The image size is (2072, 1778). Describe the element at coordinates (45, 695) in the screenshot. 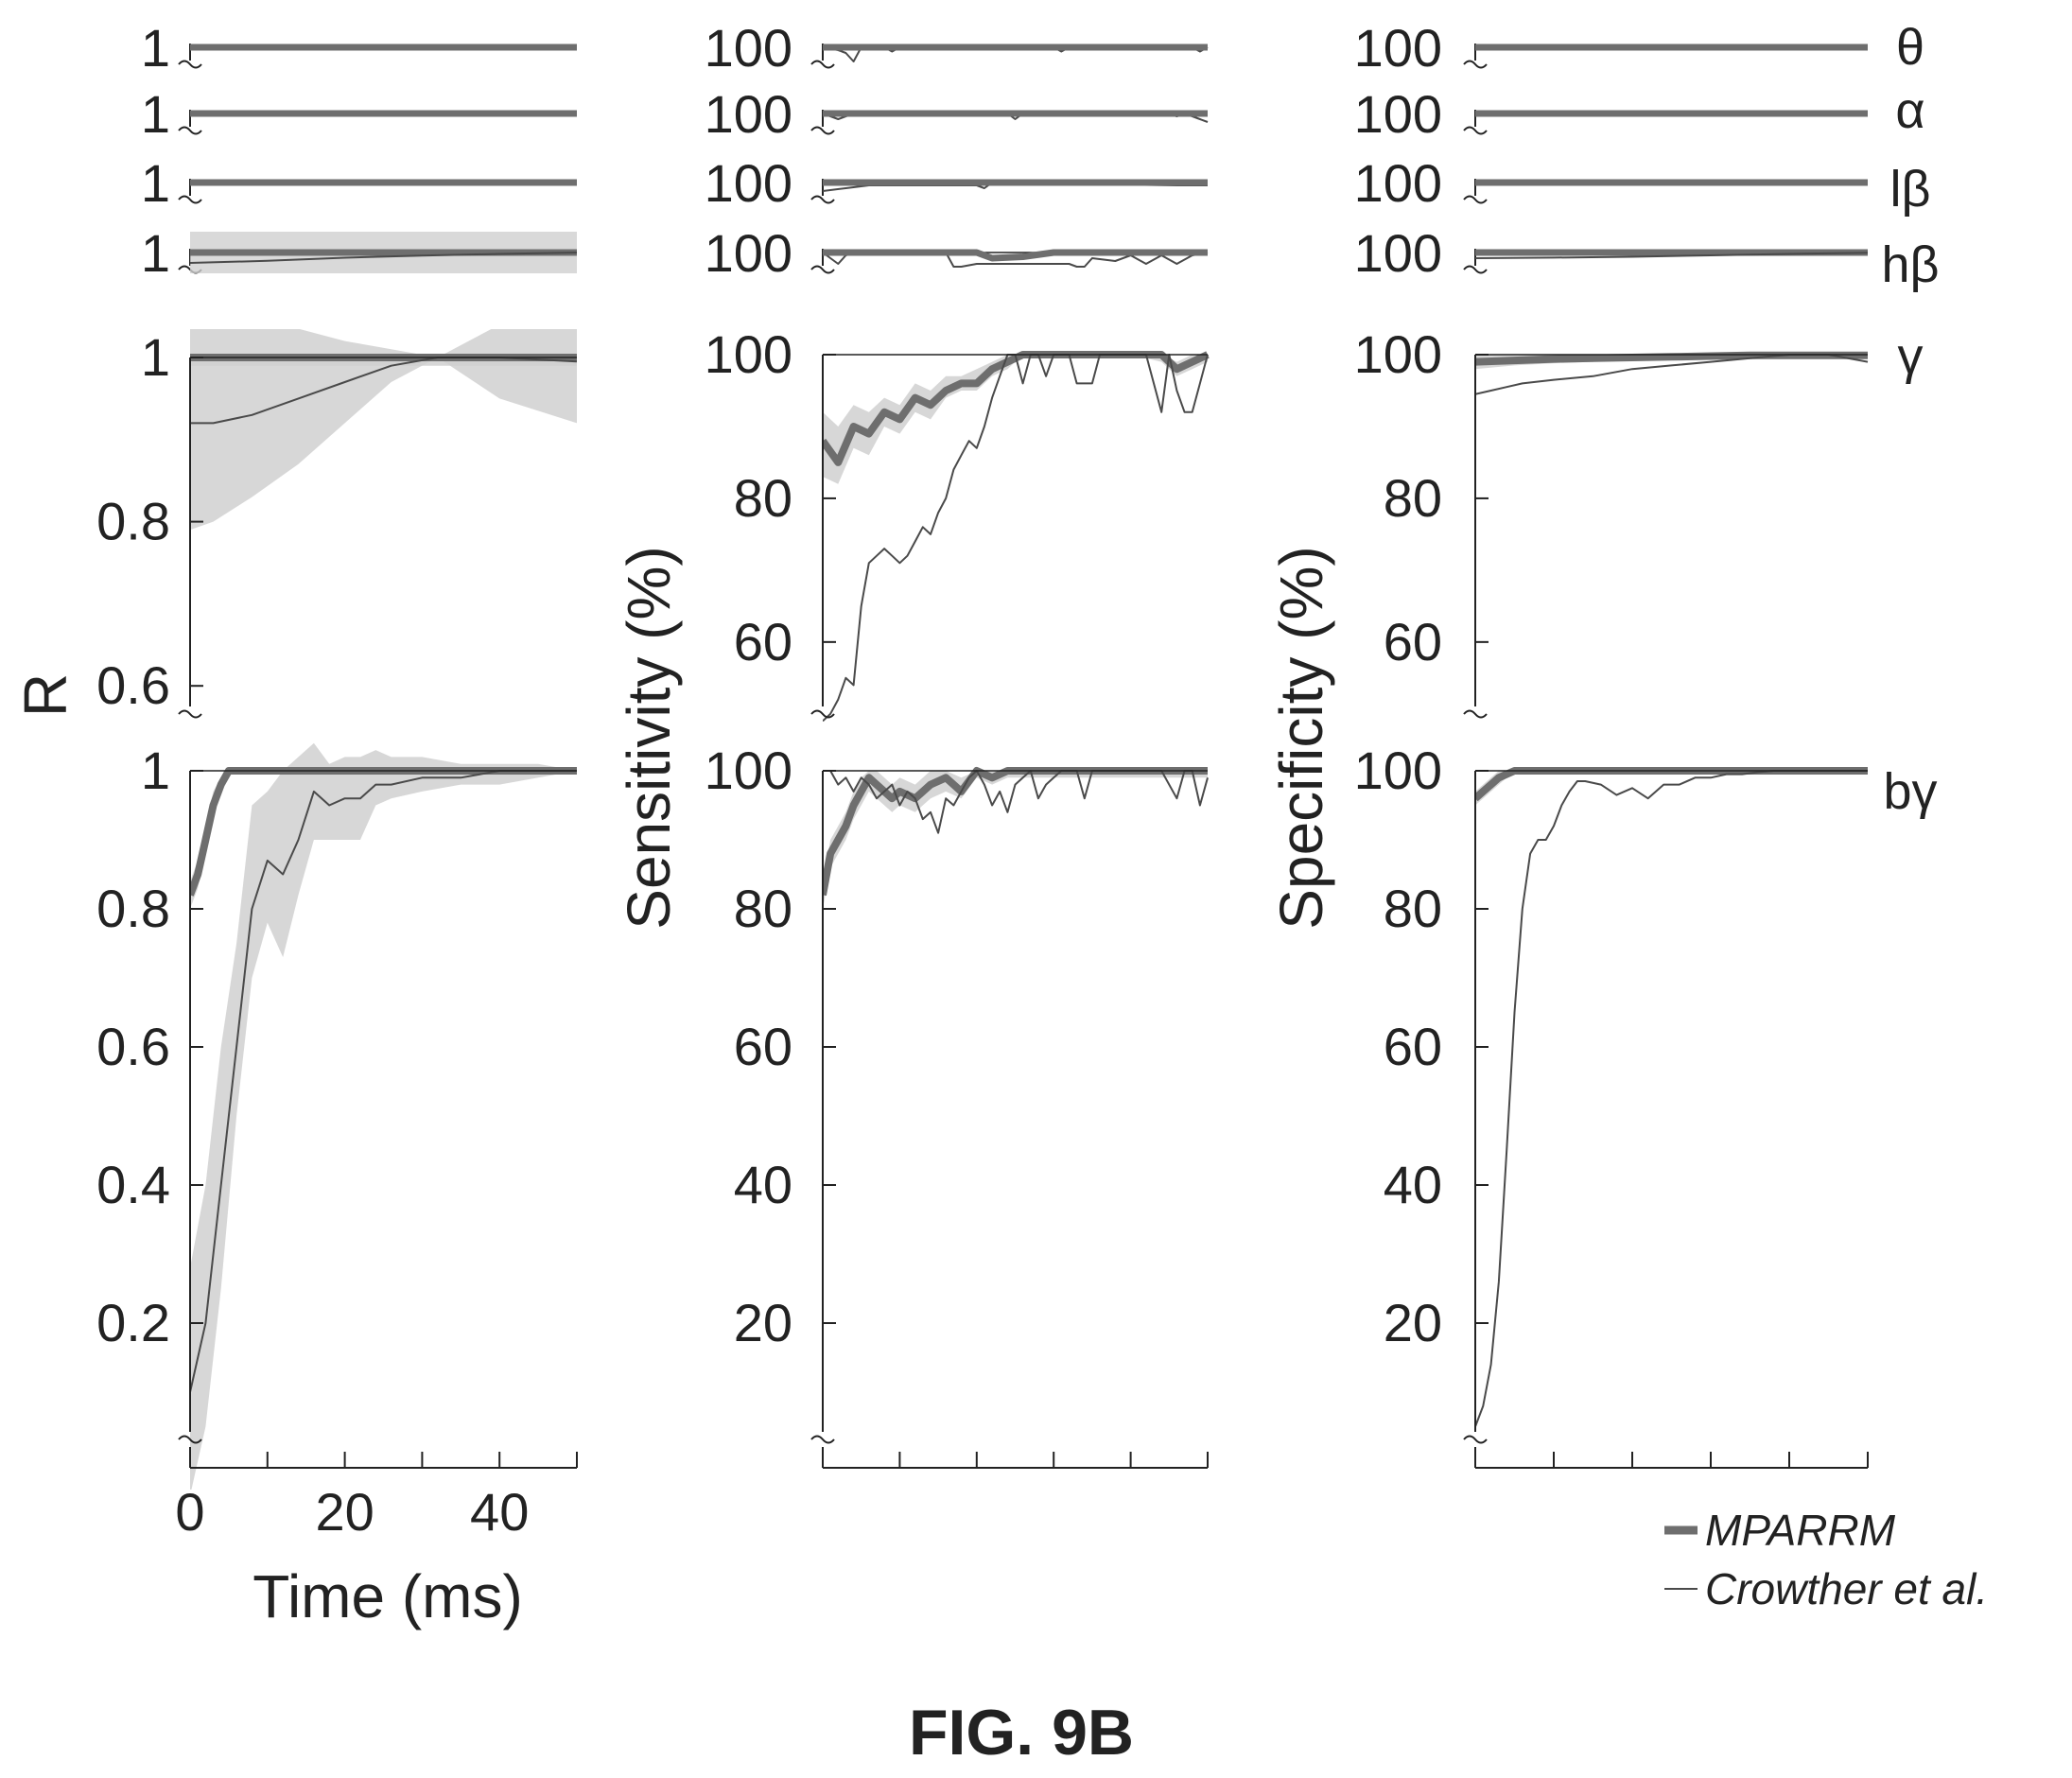

I see `y-axis-title-r: R` at that location.